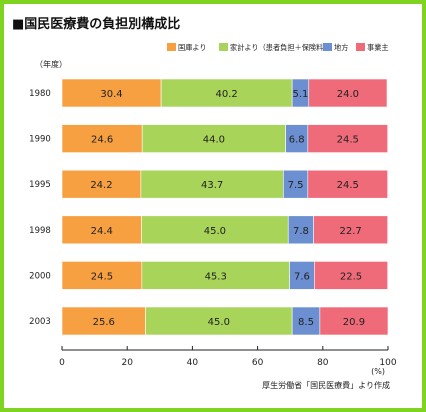  I want to click on year-label-1990: 1990, so click(40, 140).